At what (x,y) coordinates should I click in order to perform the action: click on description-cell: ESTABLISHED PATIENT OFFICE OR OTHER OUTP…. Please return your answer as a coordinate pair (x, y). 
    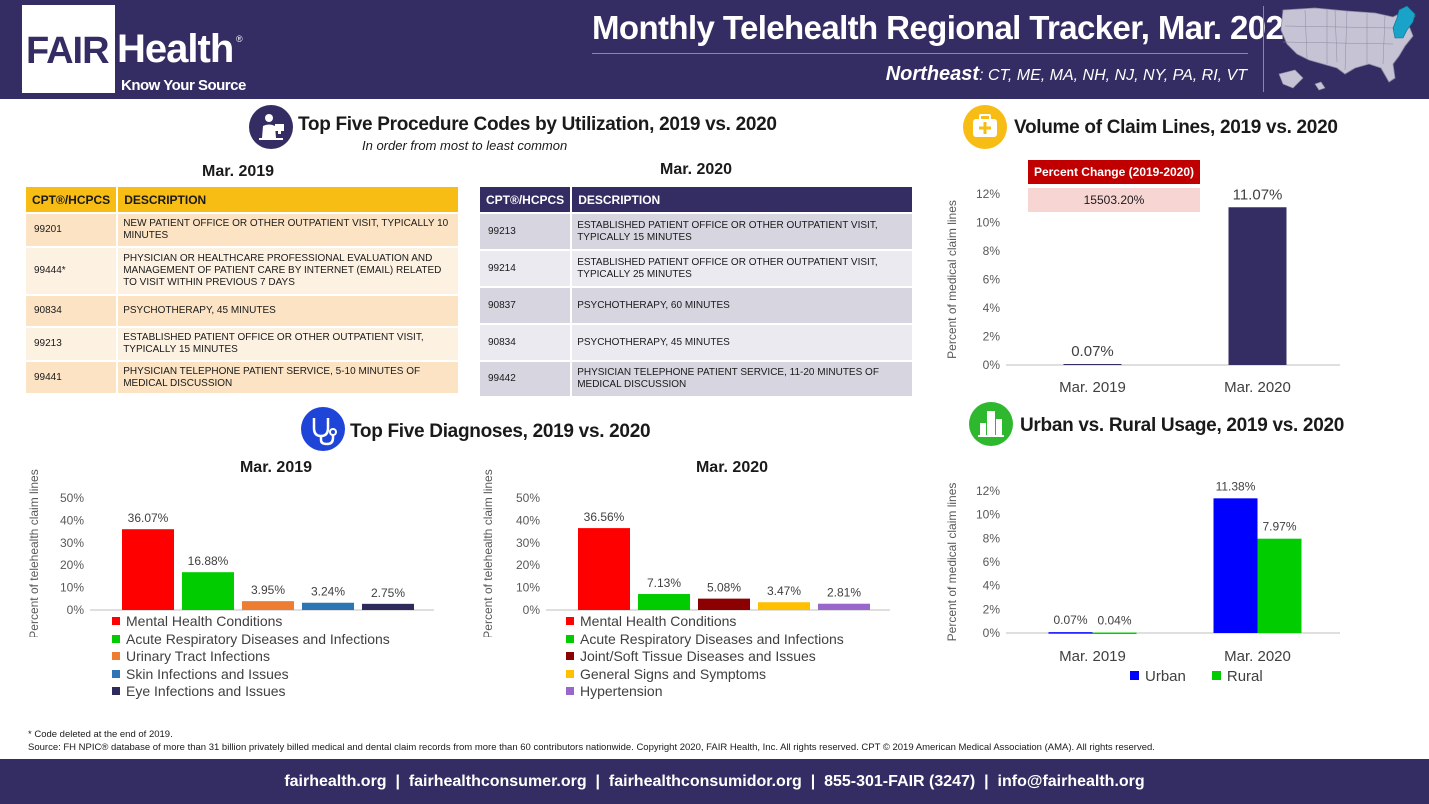
    Looking at the image, I should click on (742, 268).